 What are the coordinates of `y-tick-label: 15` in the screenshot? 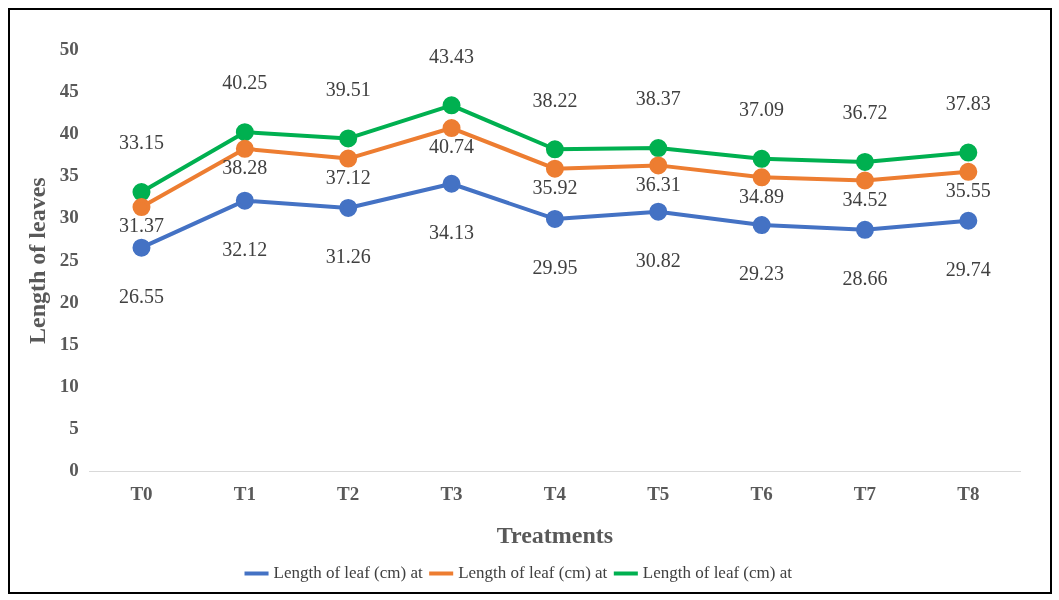 It's located at (69, 343).